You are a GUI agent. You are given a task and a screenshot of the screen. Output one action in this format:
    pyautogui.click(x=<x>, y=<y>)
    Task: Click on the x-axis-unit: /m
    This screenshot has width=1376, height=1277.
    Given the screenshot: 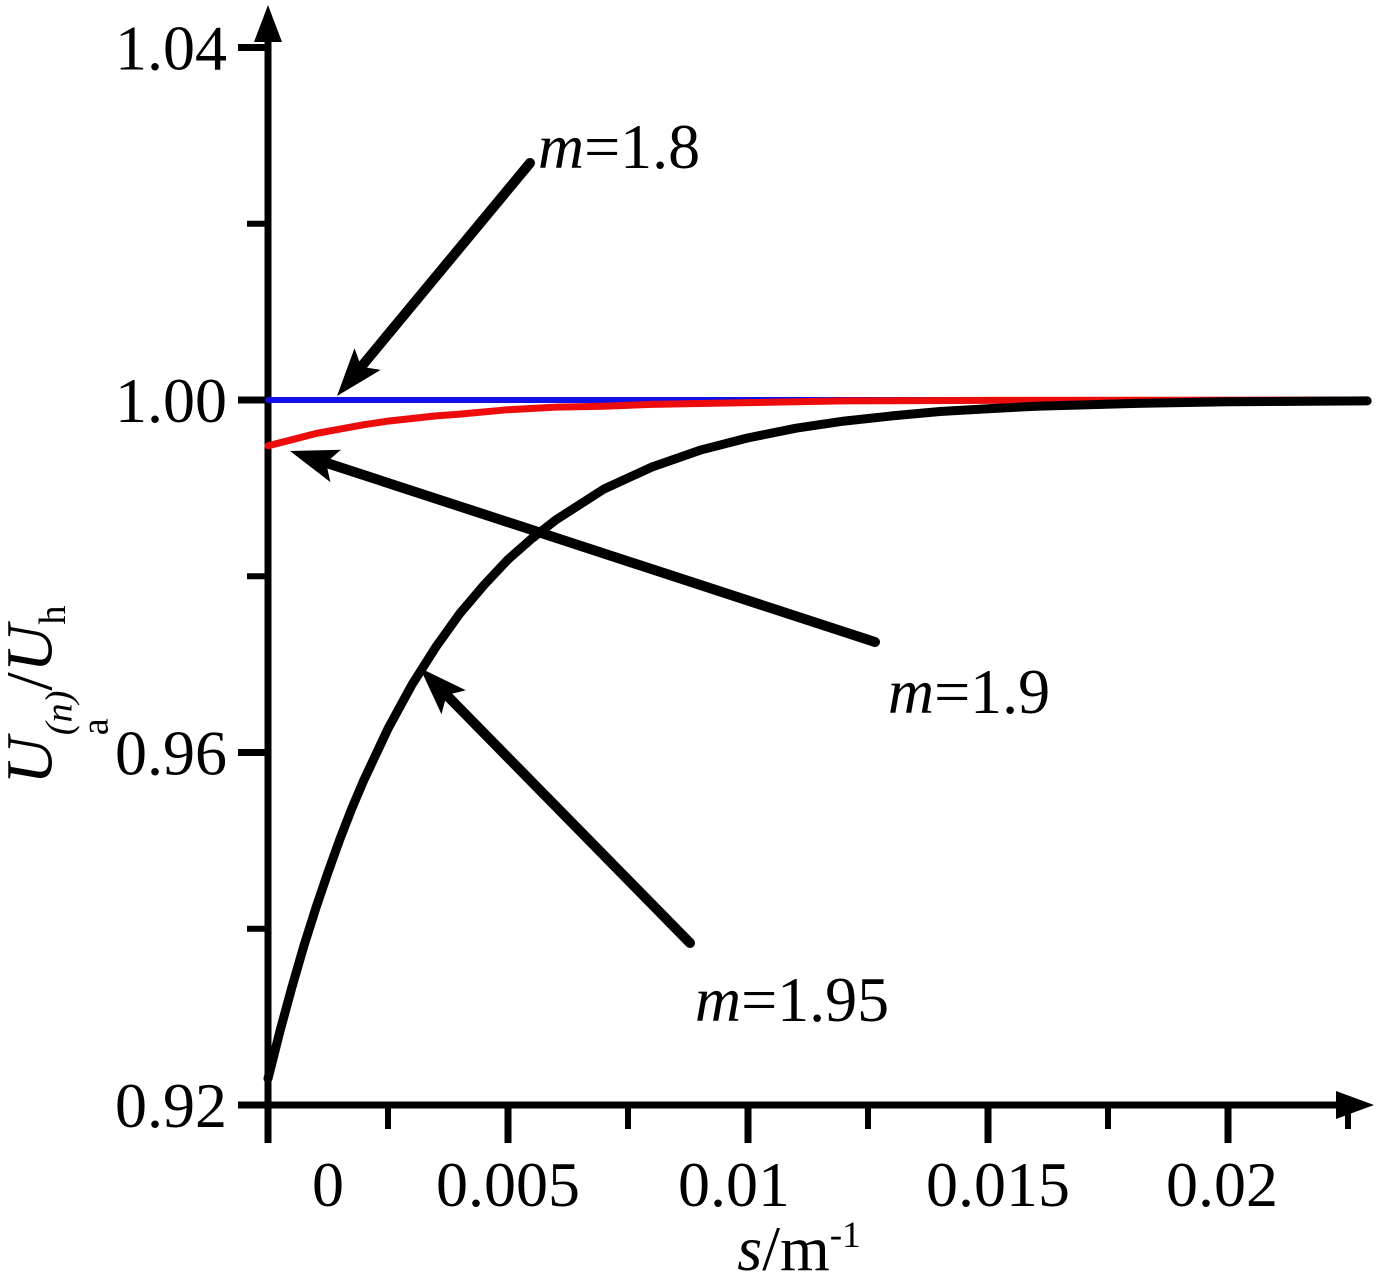 What is the action you would take?
    pyautogui.click(x=796, y=1245)
    